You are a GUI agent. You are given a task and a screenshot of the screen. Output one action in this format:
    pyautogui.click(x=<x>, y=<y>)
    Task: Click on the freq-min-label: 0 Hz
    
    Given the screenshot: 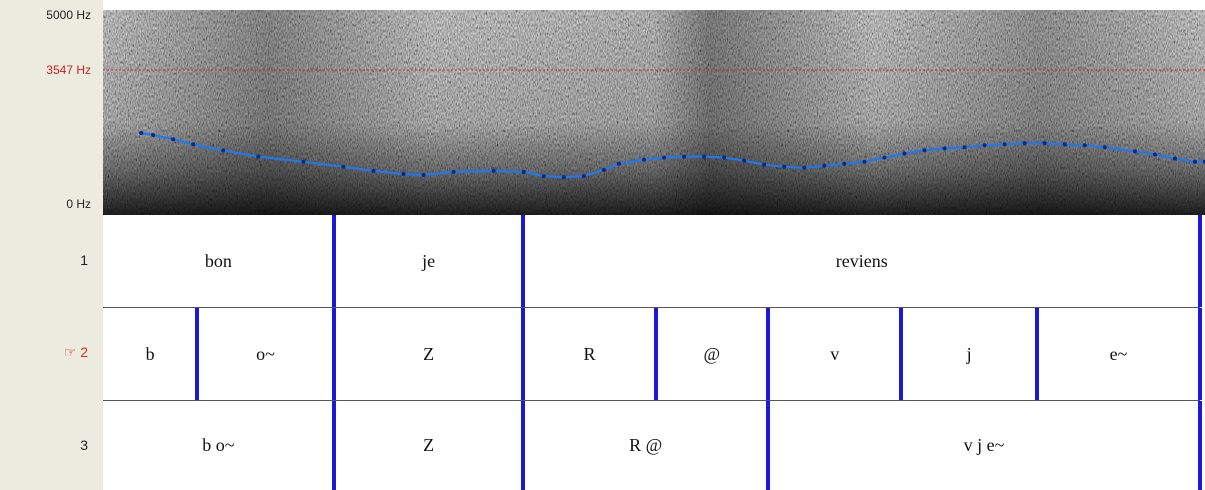 What is the action you would take?
    pyautogui.click(x=78, y=204)
    